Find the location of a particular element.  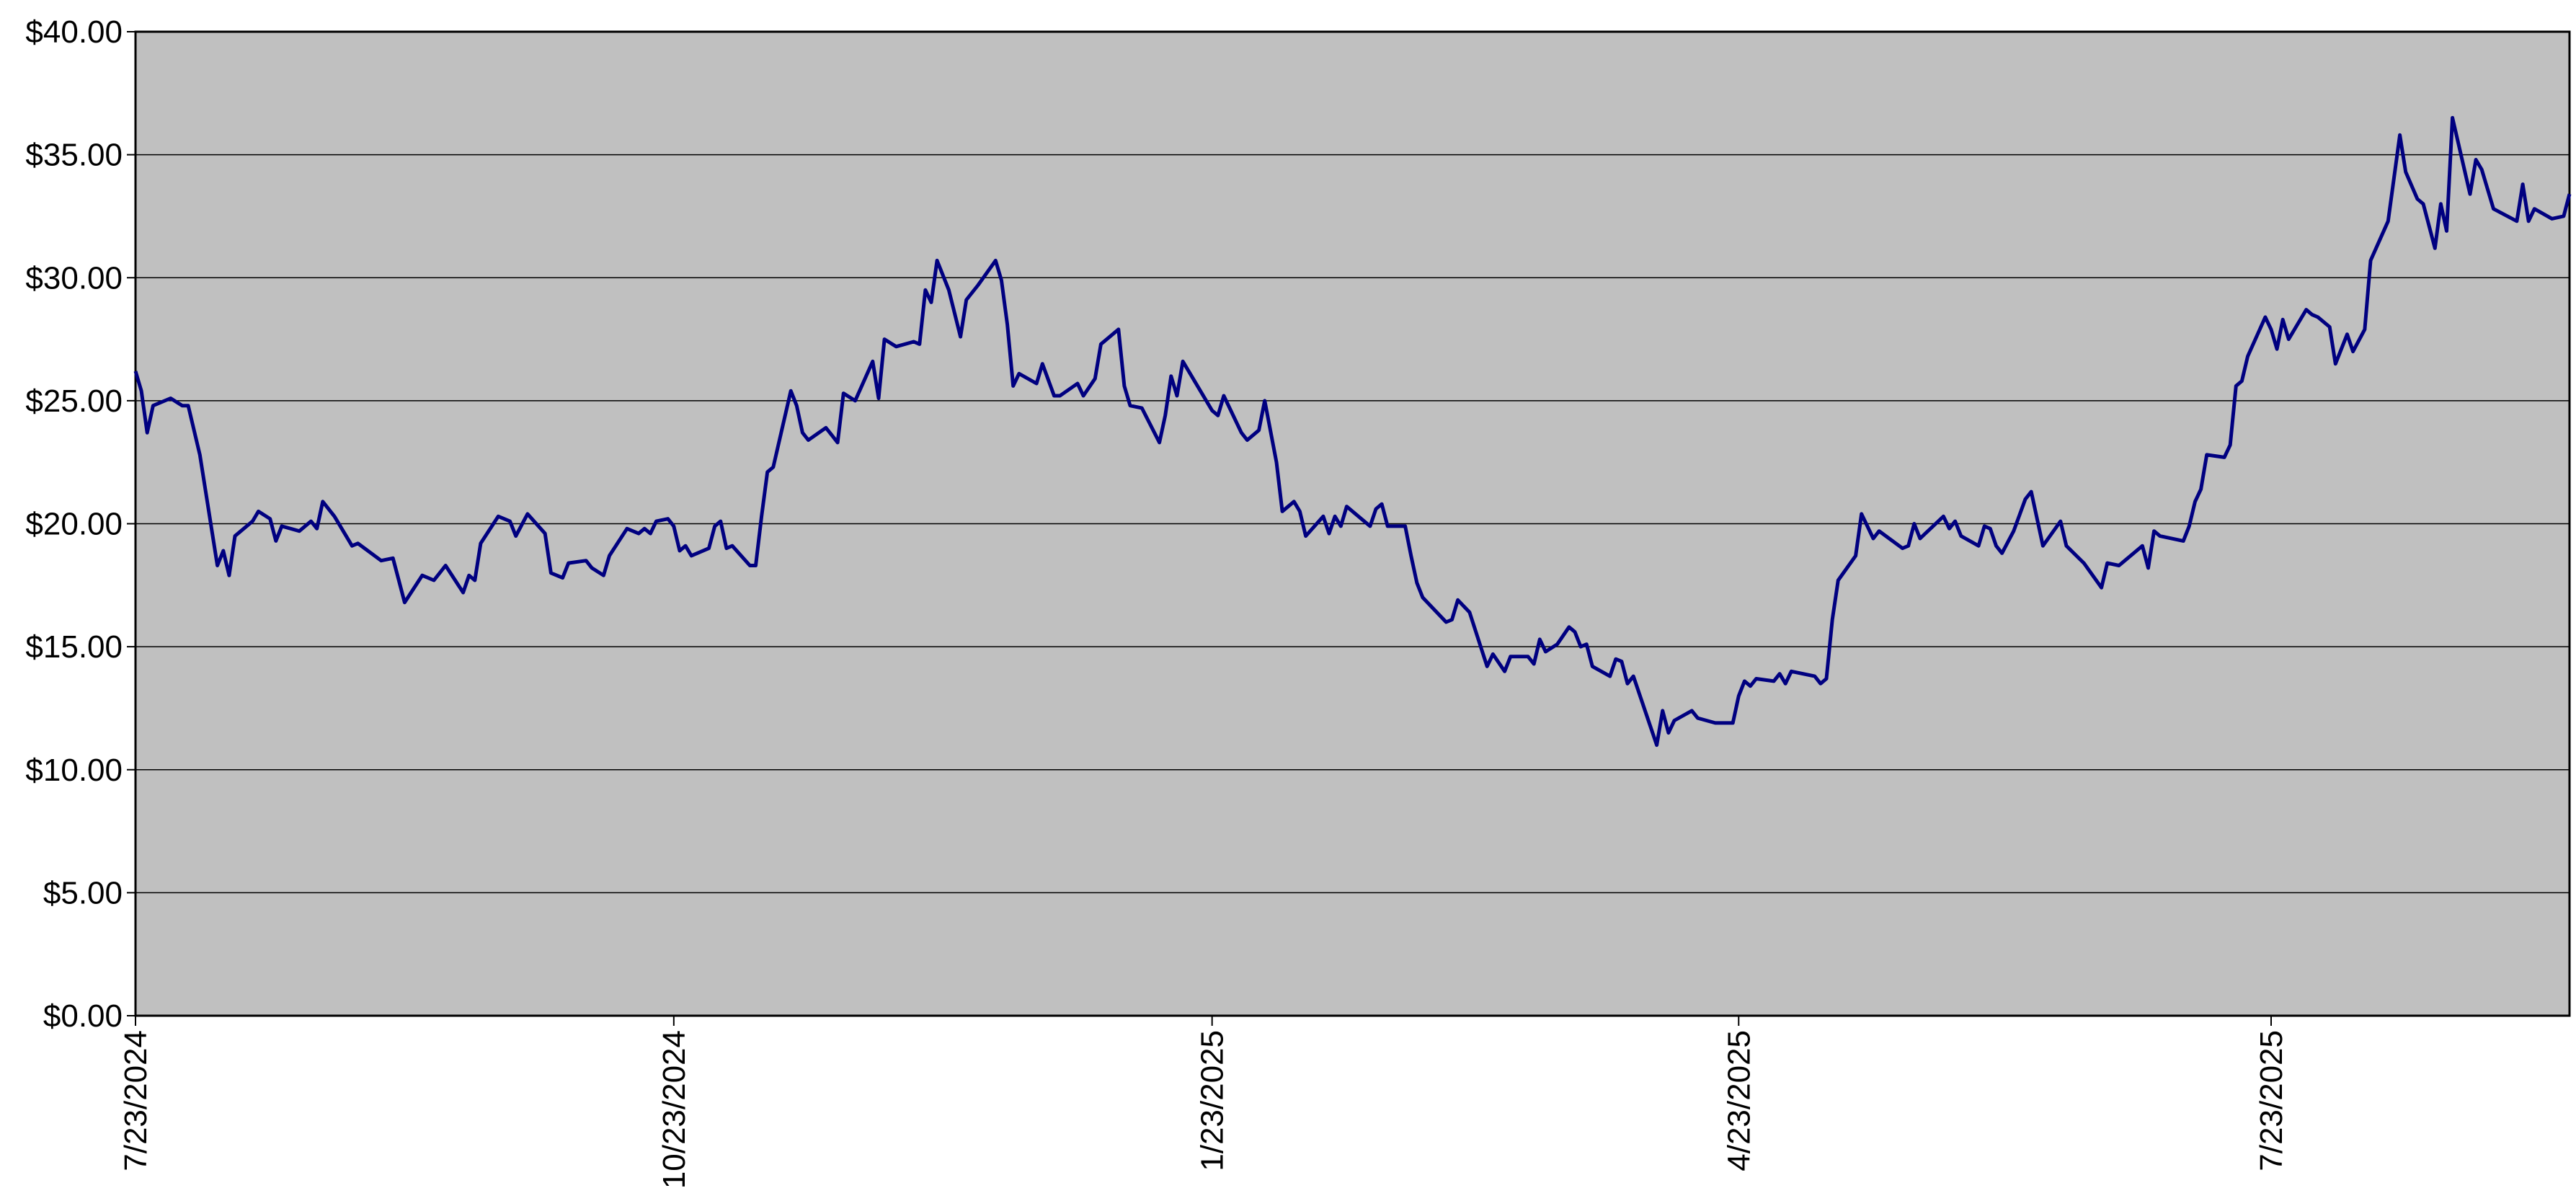

x-tick-label: 4/23/2025 is located at coordinates (1739, 1100).